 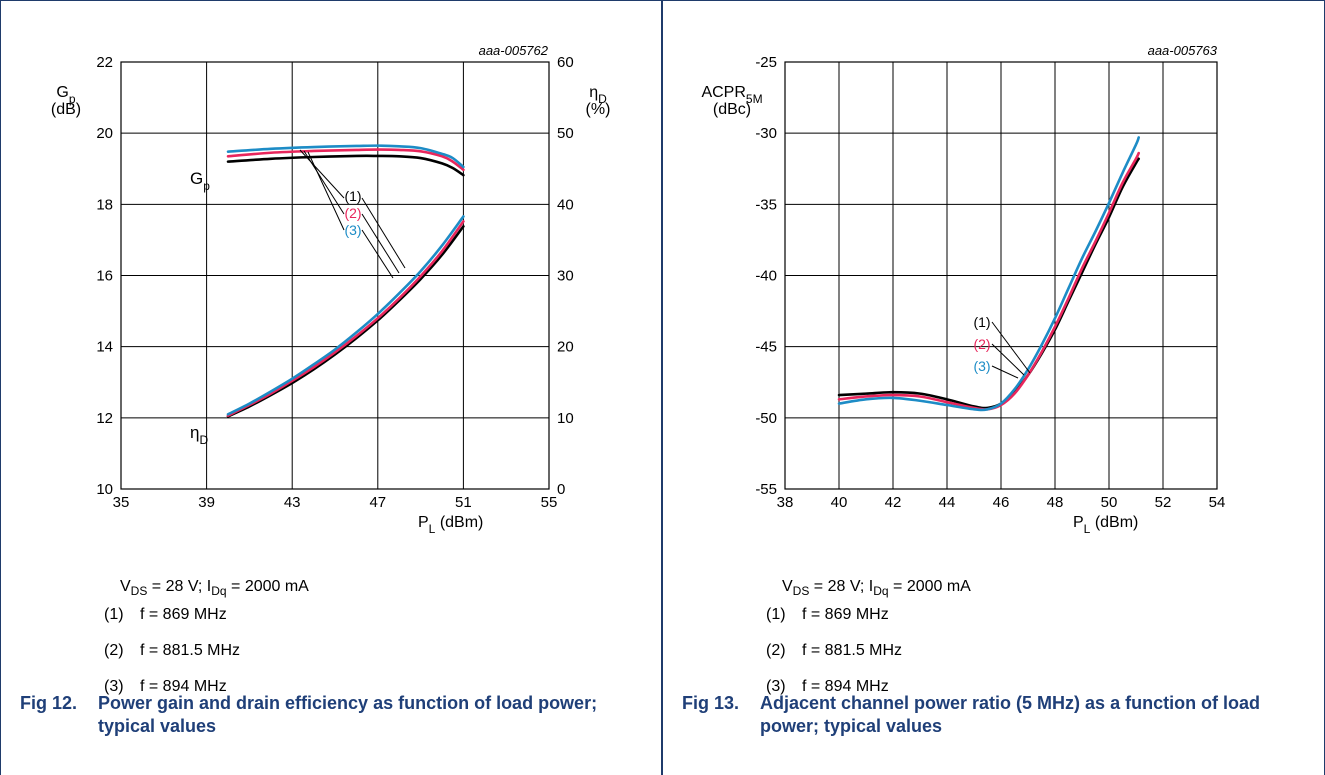 I want to click on right-callouts: (1) (2) (3), so click(x=1002, y=346).